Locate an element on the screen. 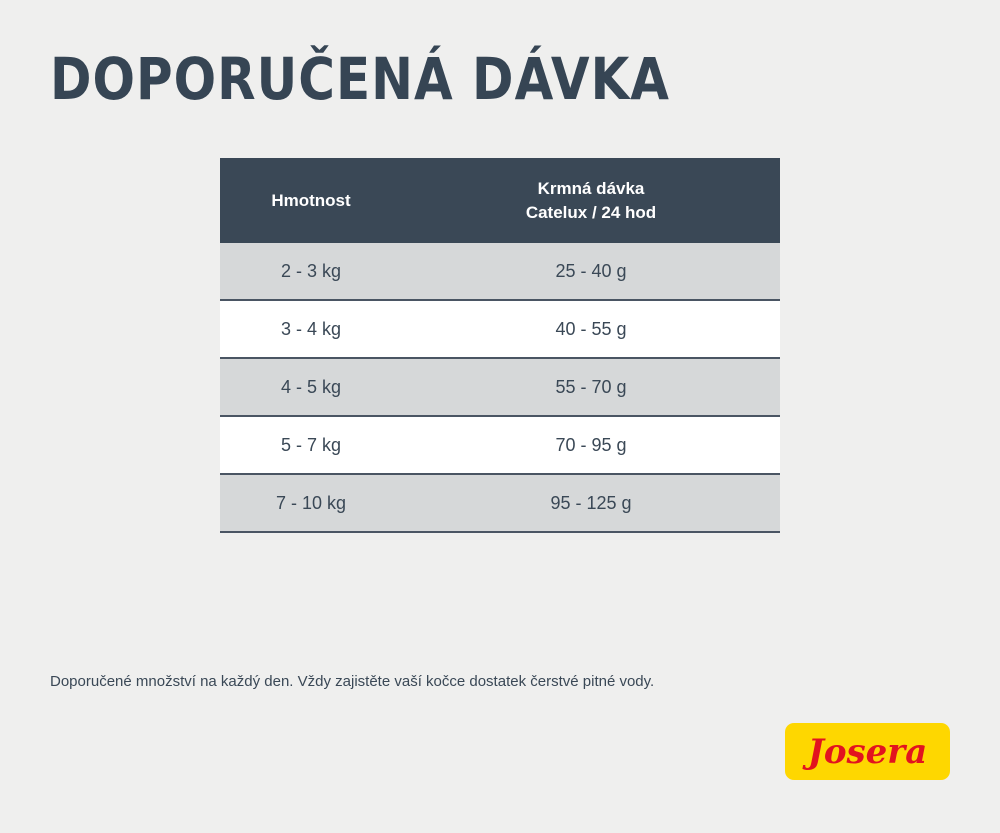 The width and height of the screenshot is (1000, 833). table-header: Hmotnost Krmná dávka Catelux / 24 hod is located at coordinates (500, 200).